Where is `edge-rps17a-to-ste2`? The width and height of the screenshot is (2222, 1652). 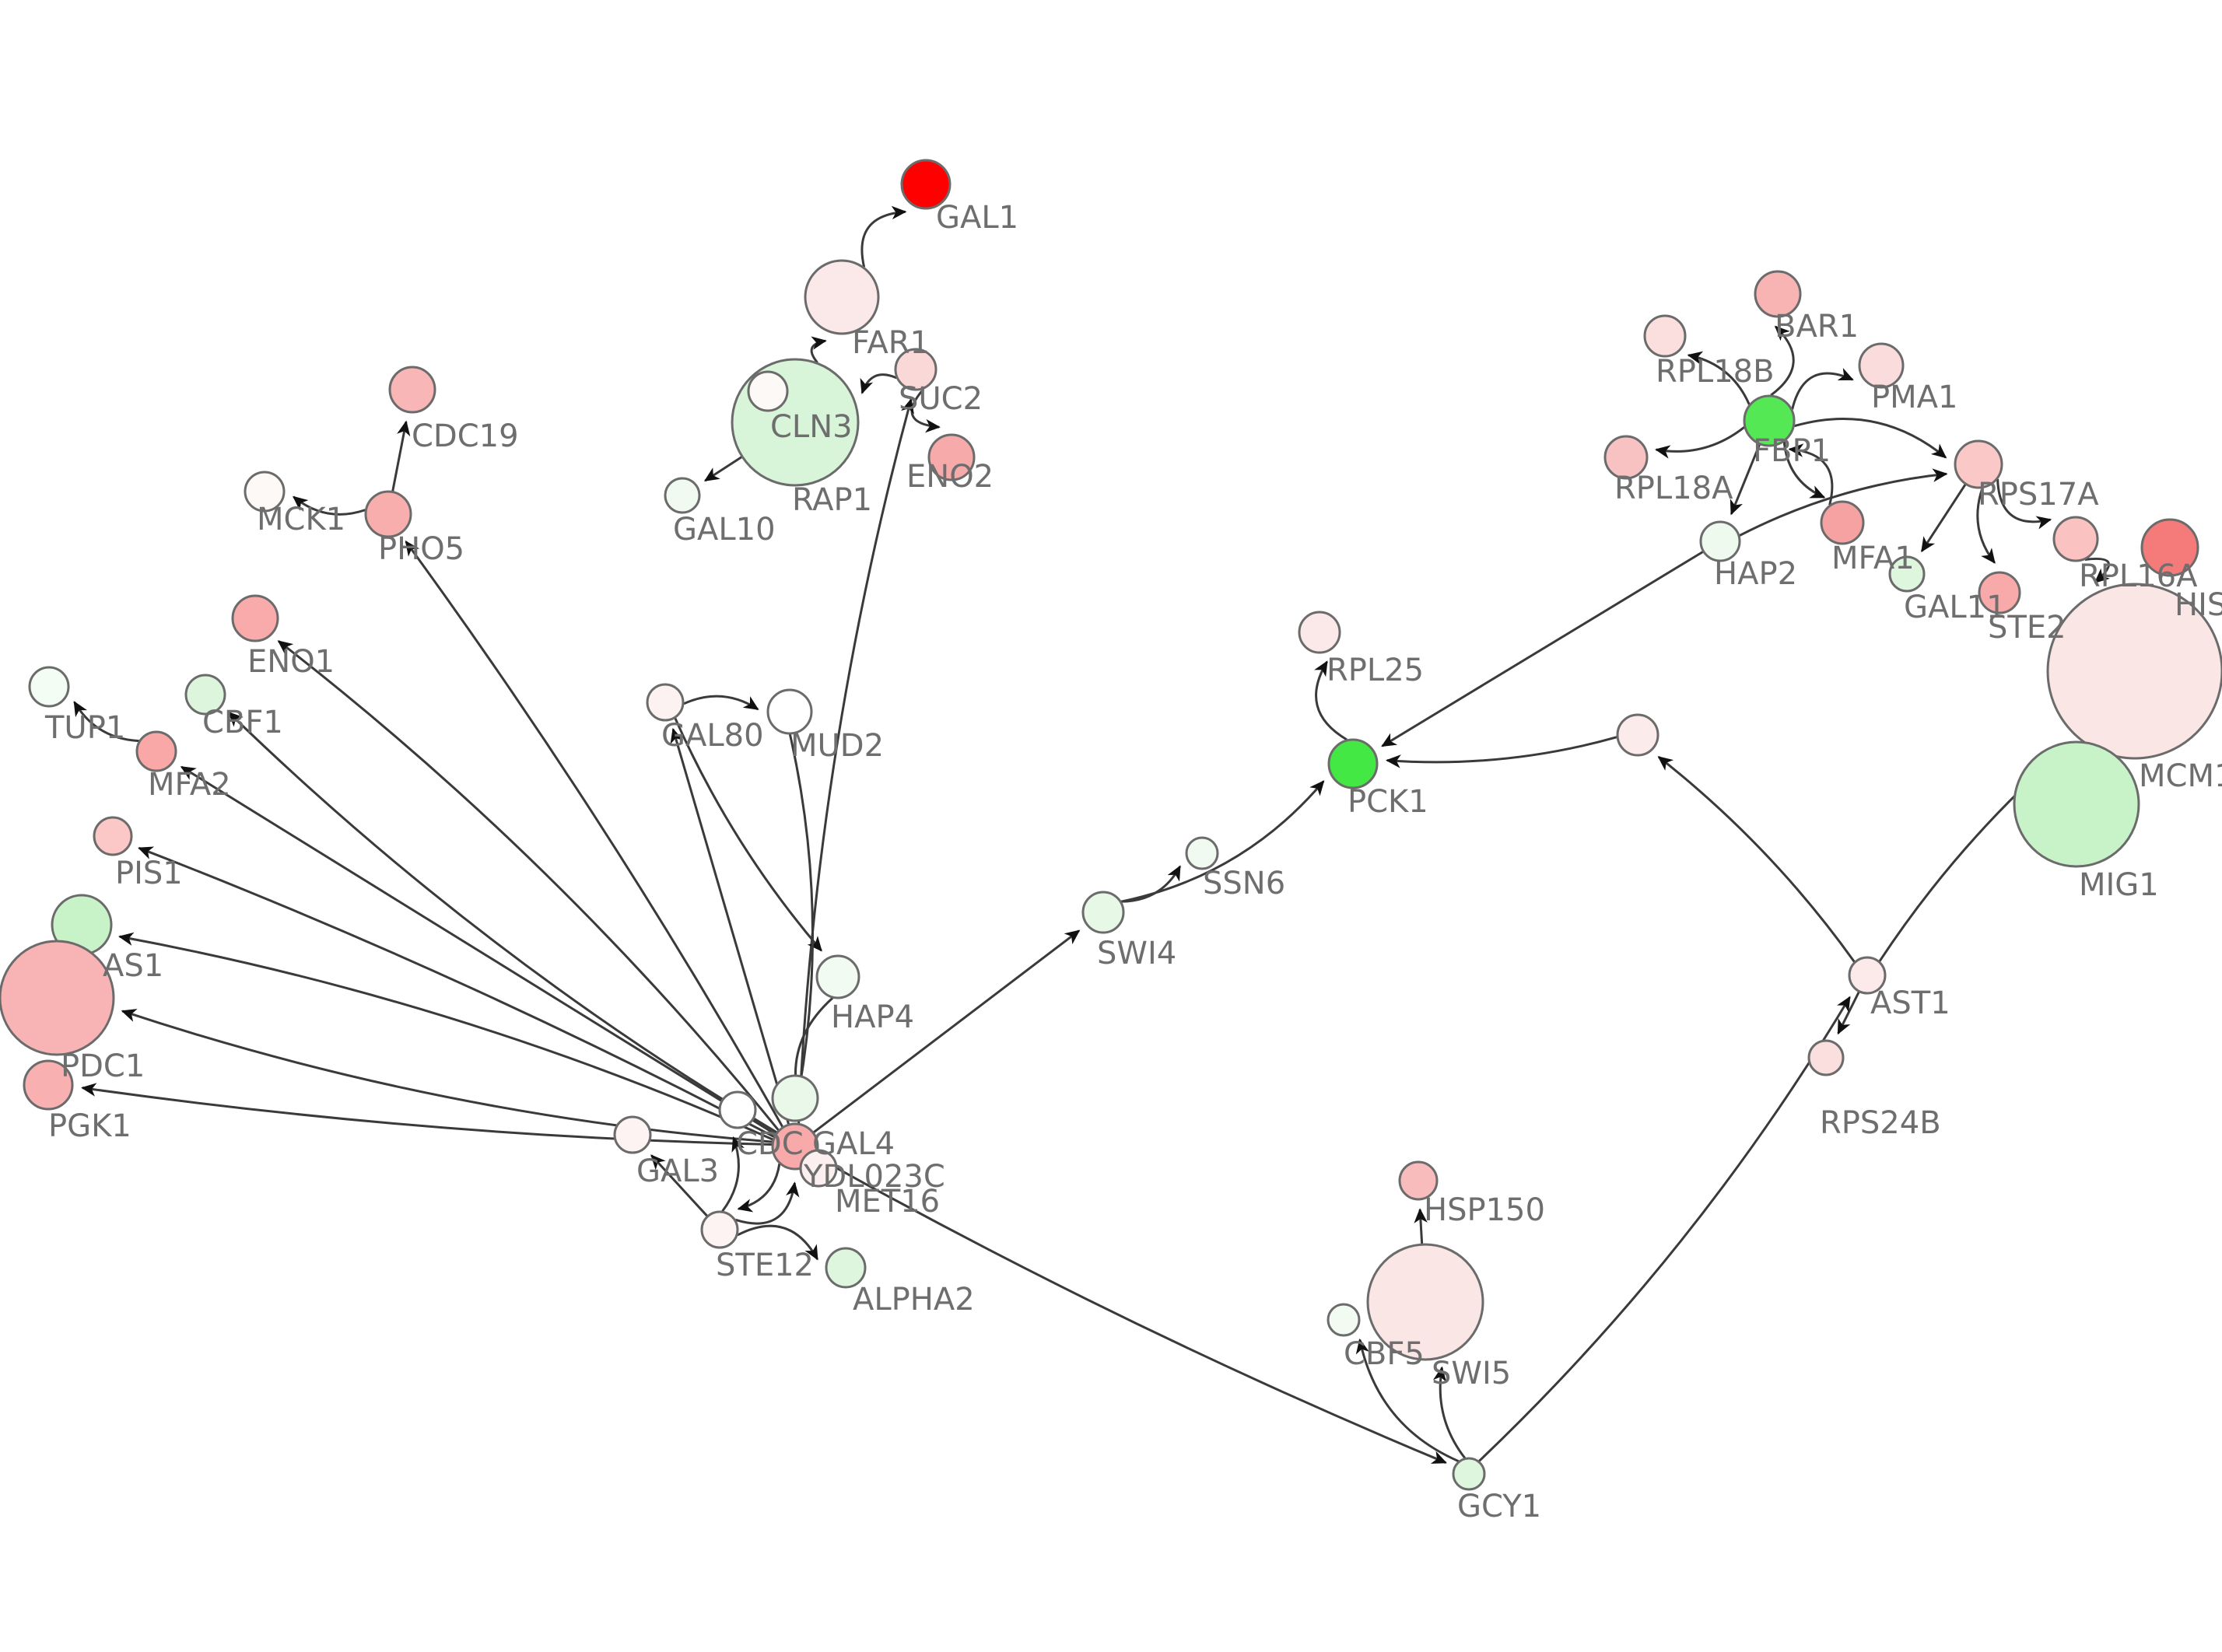 edge-rps17a-to-ste2 is located at coordinates (1986, 526).